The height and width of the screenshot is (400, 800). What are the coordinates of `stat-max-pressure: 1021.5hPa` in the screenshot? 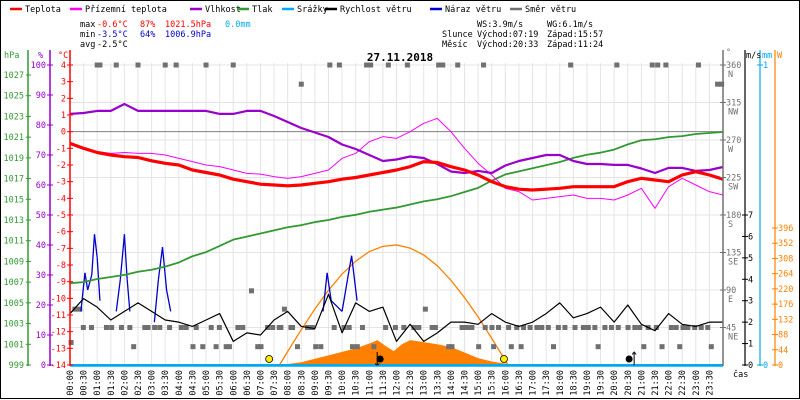 It's located at (188, 25).